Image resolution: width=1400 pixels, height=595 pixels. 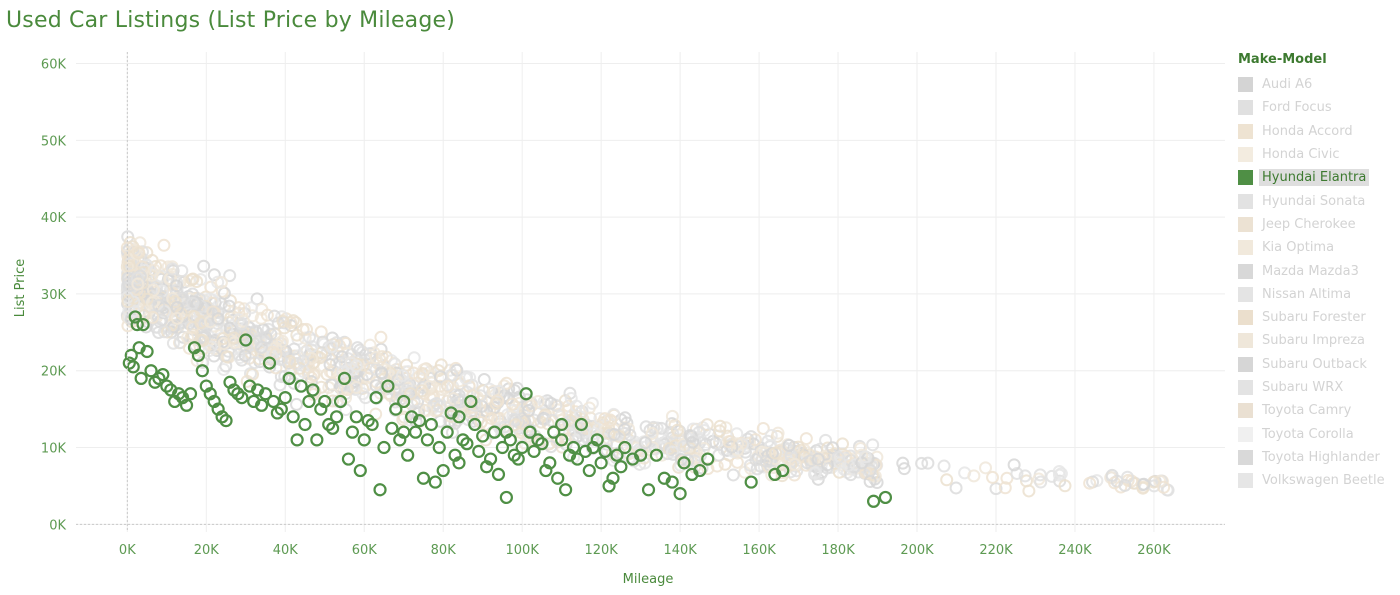 What do you see at coordinates (54, 295) in the screenshot?
I see `y-tick-label: 30K` at bounding box center [54, 295].